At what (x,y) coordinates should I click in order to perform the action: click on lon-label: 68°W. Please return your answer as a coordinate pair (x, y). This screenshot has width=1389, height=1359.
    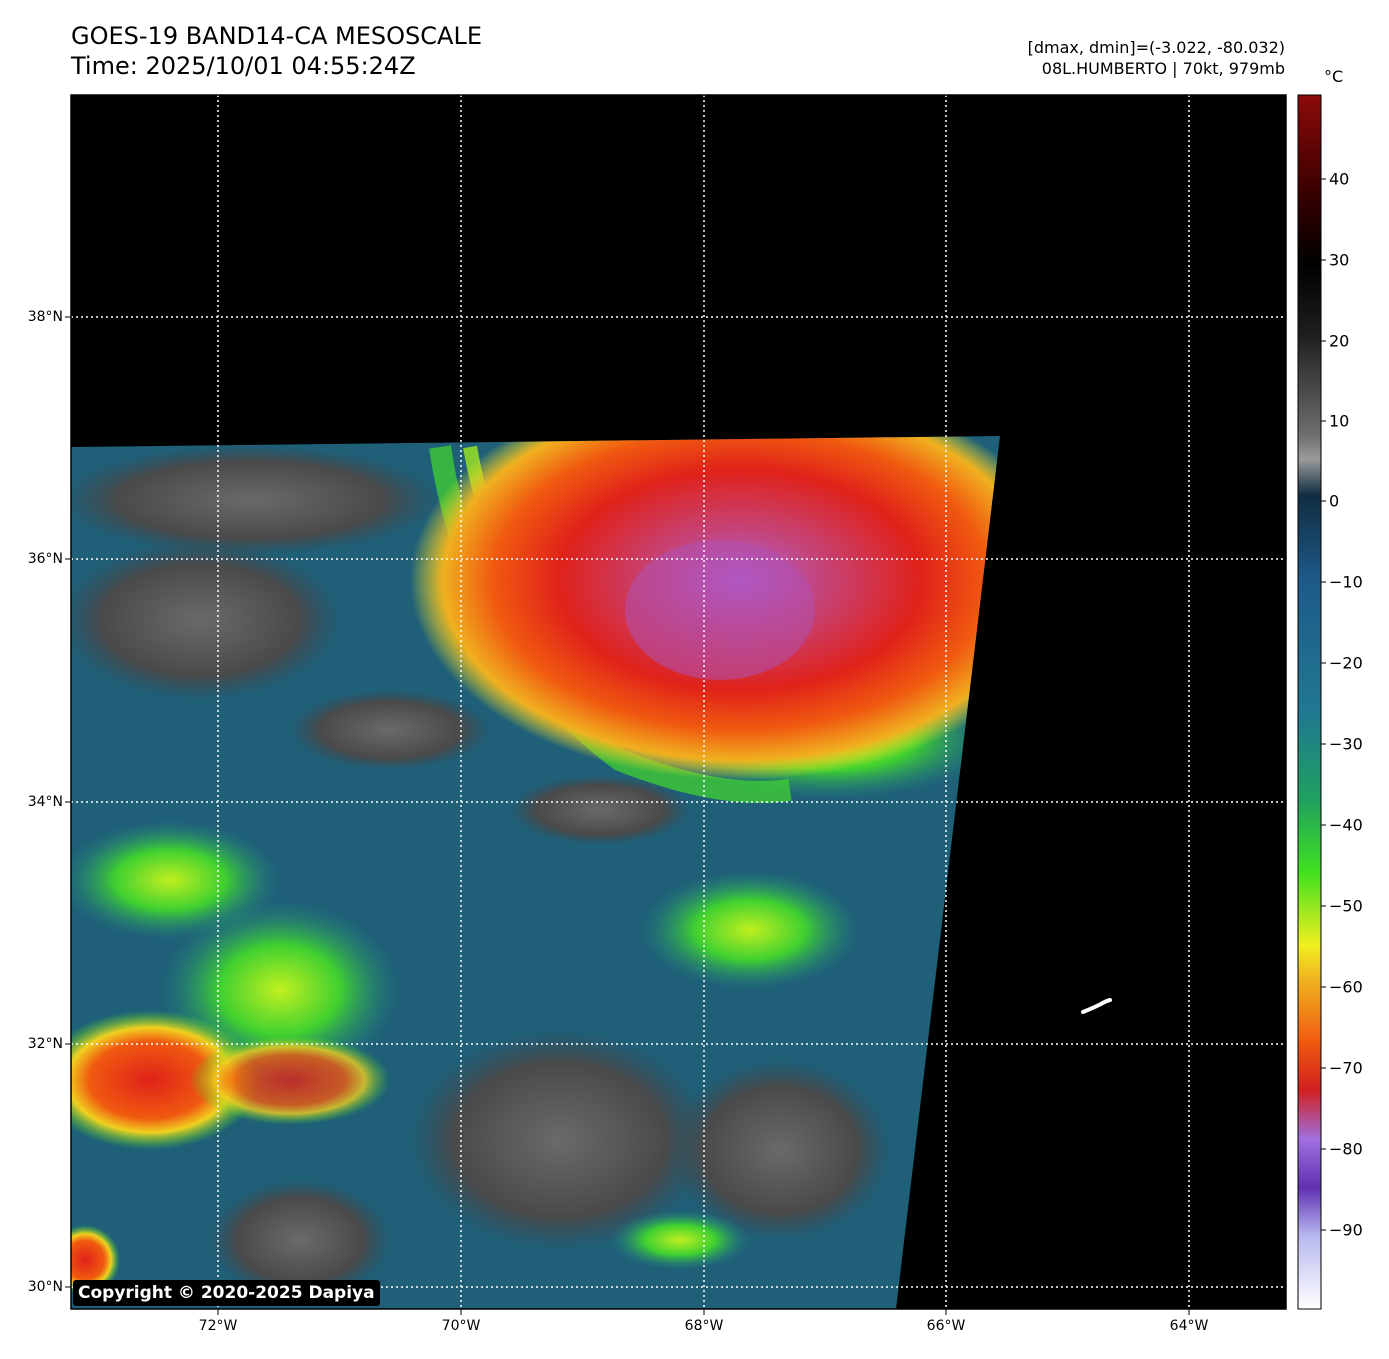
    Looking at the image, I should click on (704, 1326).